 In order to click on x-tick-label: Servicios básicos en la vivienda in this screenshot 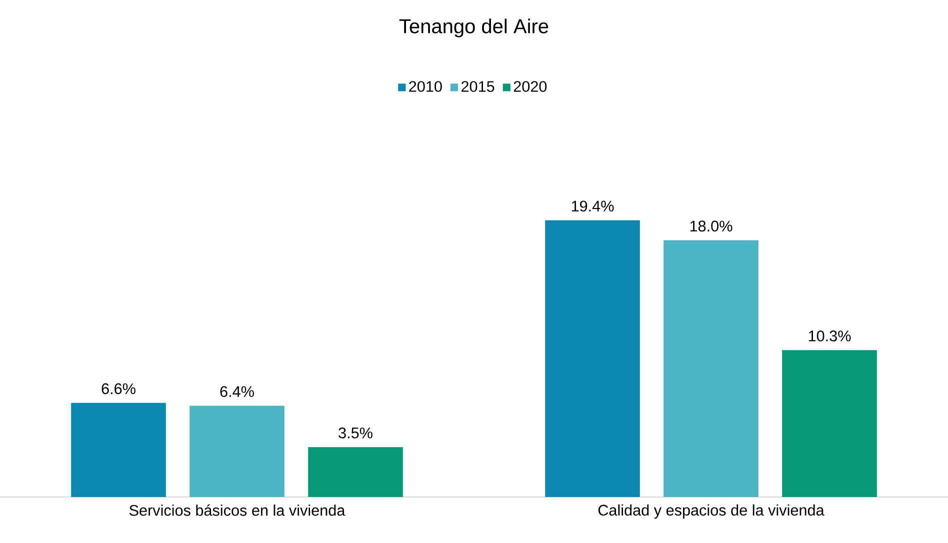, I will do `click(237, 510)`.